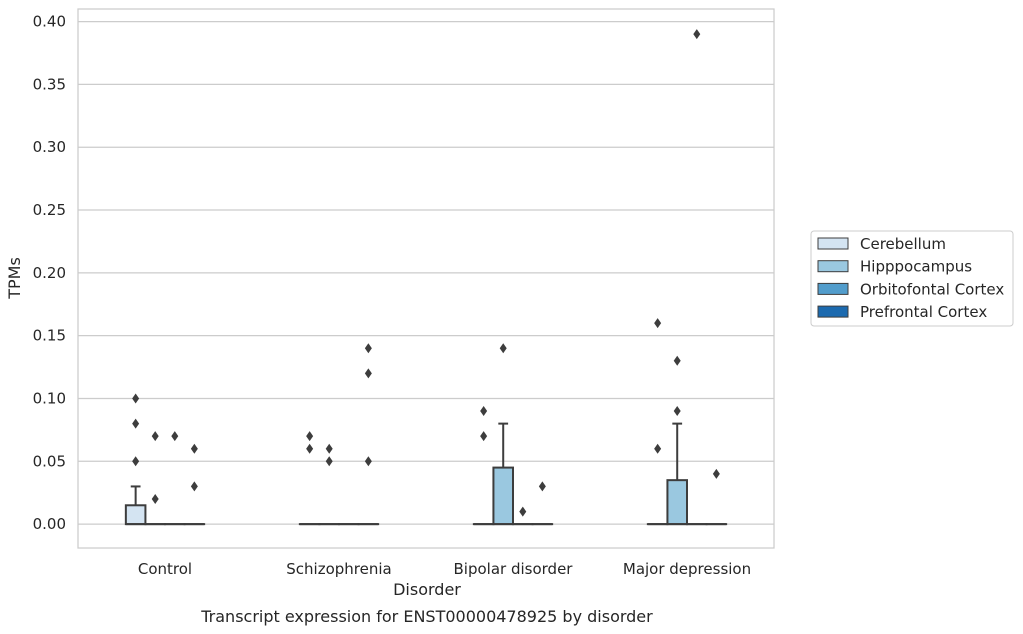  Describe the element at coordinates (49, 336) in the screenshot. I see `y-tick-label: 0.15` at that location.